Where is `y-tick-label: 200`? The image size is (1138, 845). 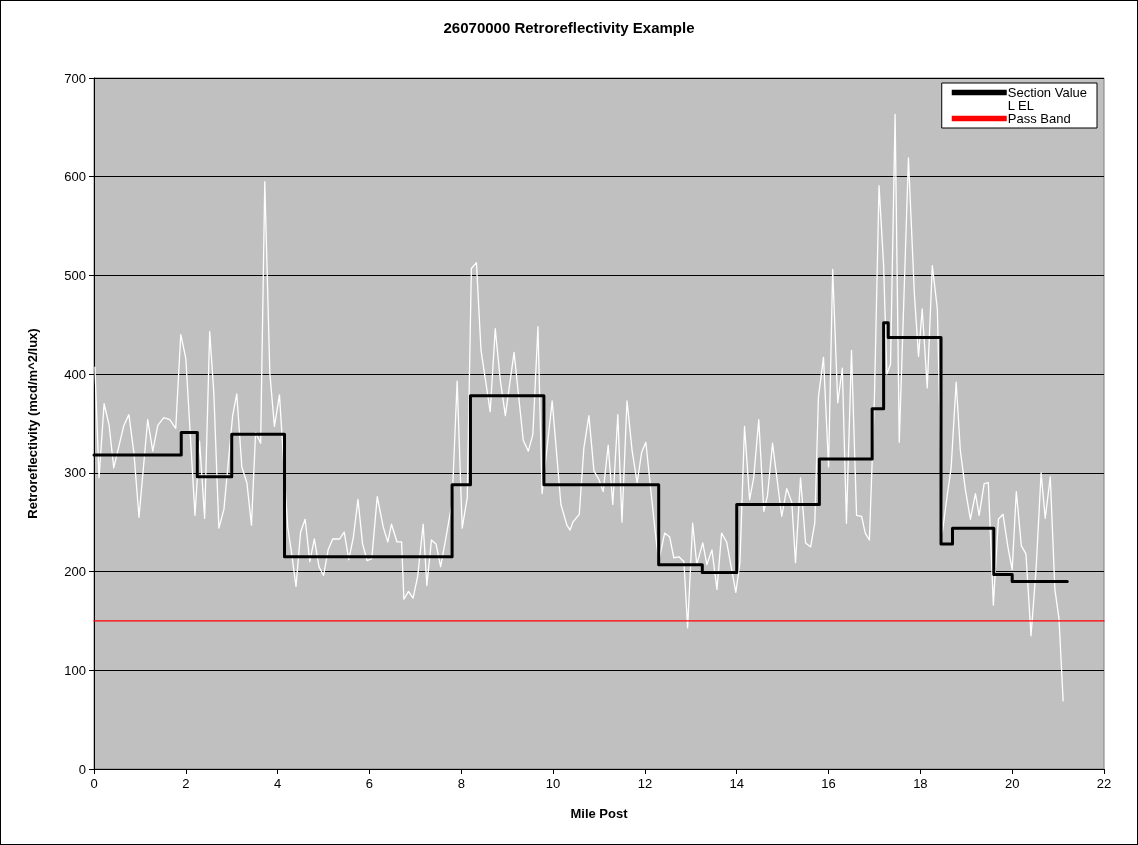 y-tick-label: 200 is located at coordinates (75, 572).